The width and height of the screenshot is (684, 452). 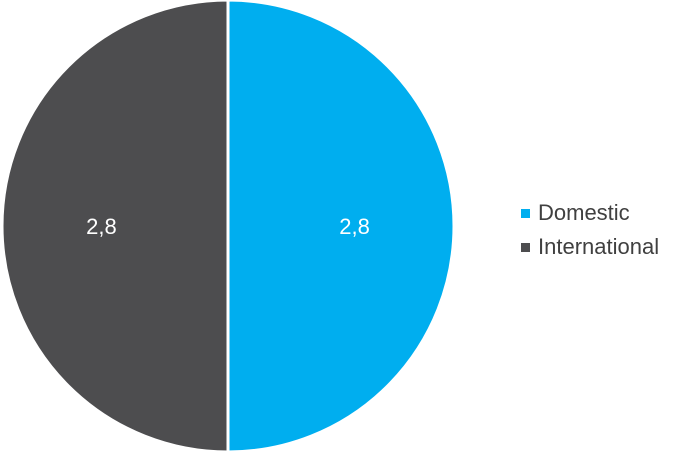 What do you see at coordinates (584, 212) in the screenshot?
I see `legend-label-domestic: Domestic` at bounding box center [584, 212].